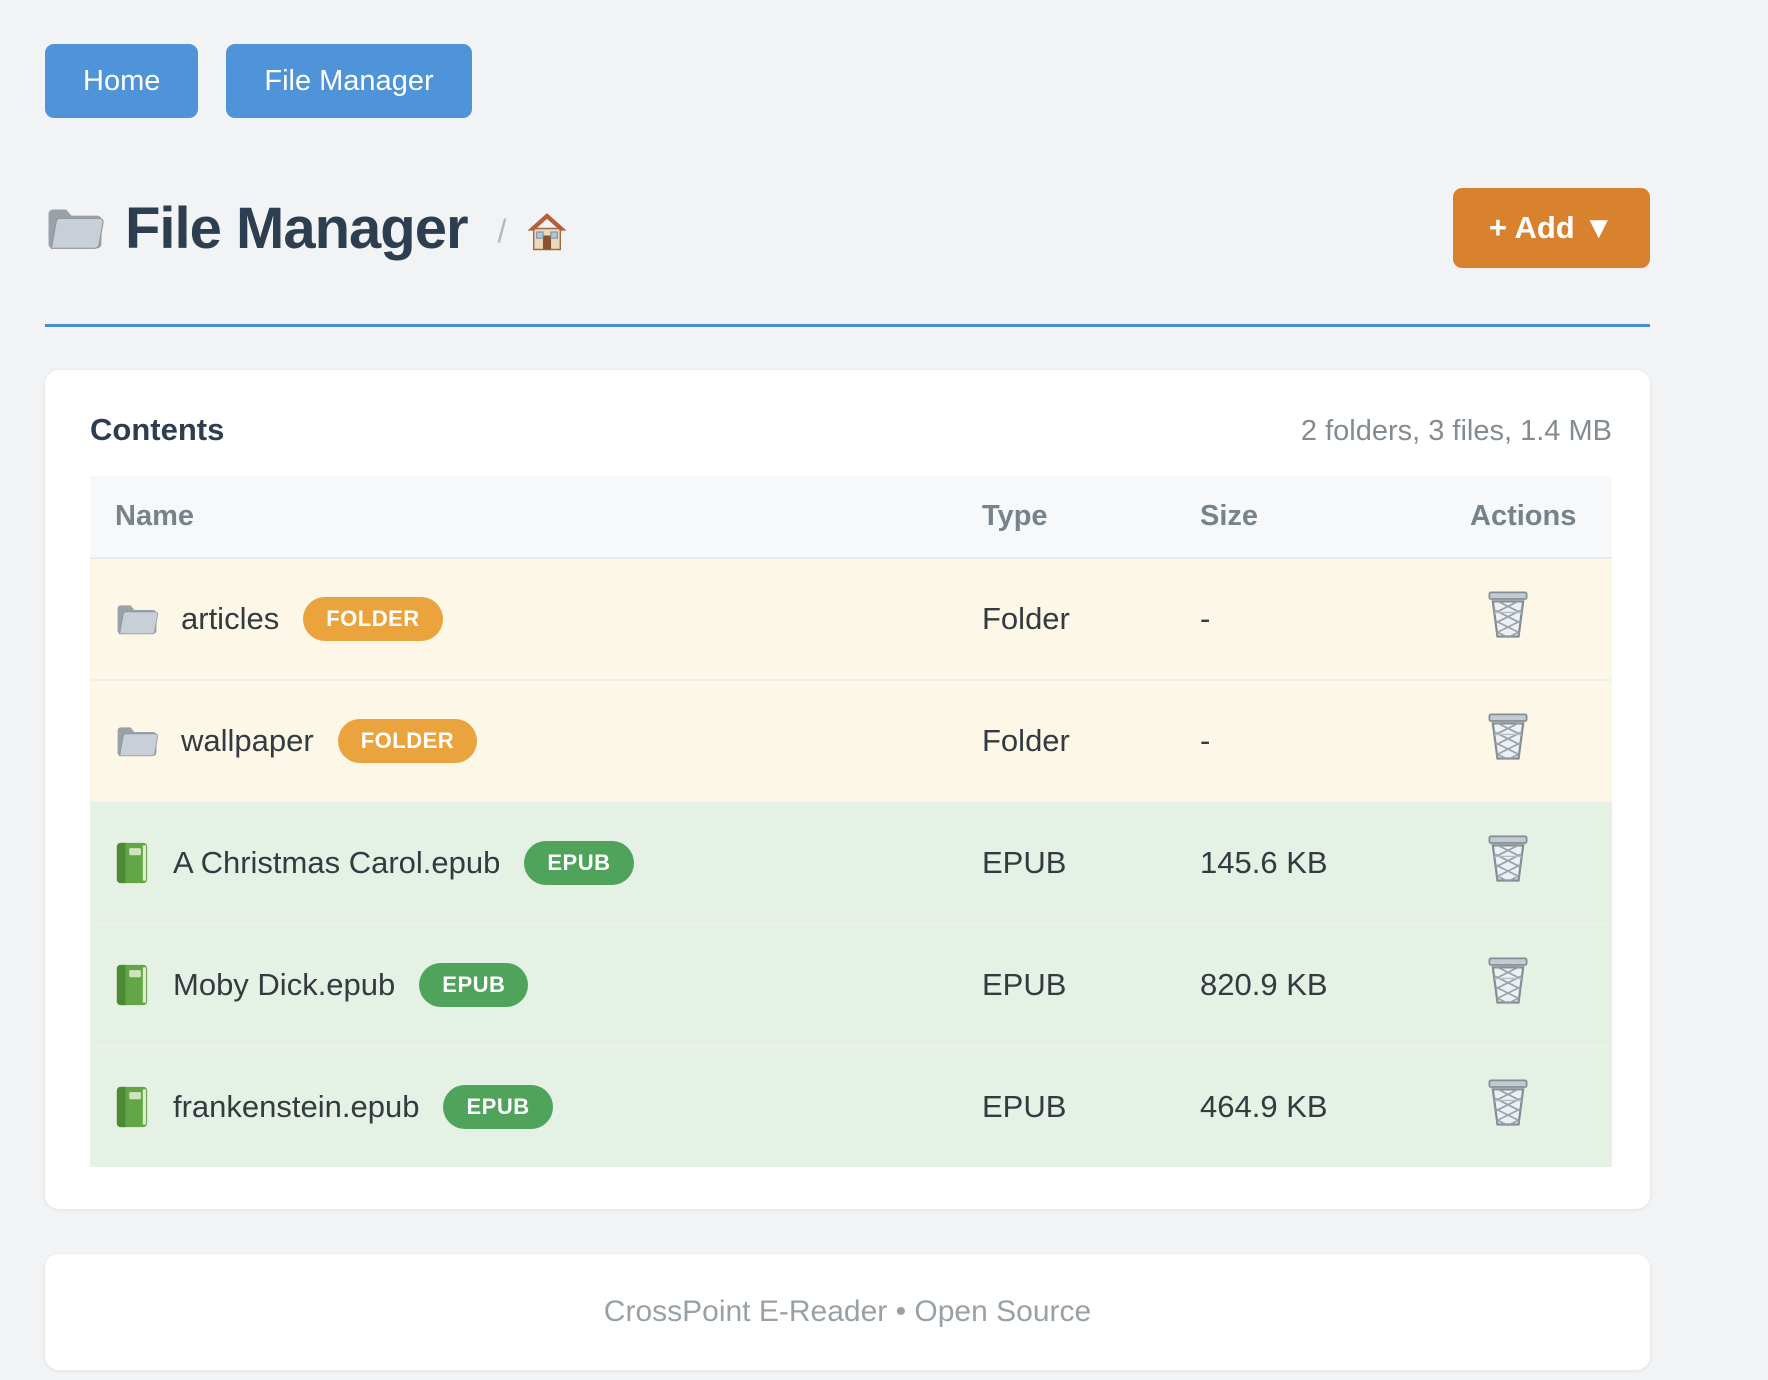 The image size is (1768, 1380). Describe the element at coordinates (1456, 431) in the screenshot. I see `contents-summary: 2 folders, 3 files, 1.4 MB` at that location.